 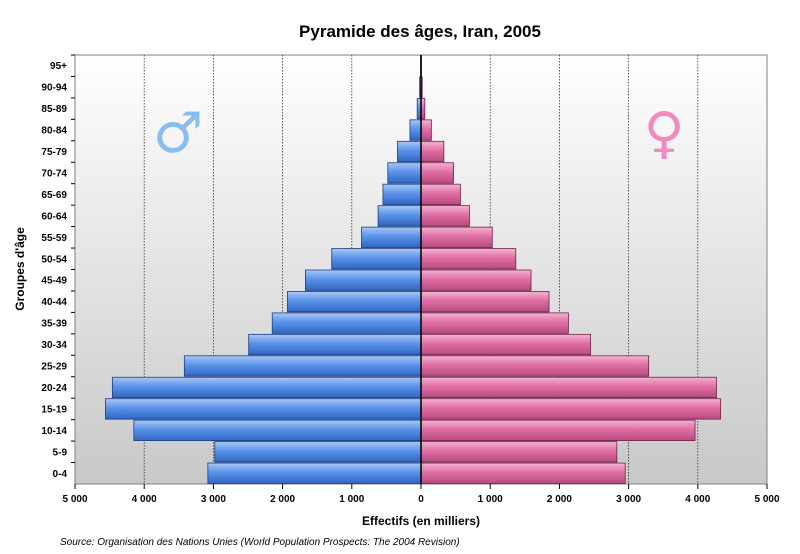 What do you see at coordinates (60, 474) in the screenshot?
I see `y-category-label: 0-4` at bounding box center [60, 474].